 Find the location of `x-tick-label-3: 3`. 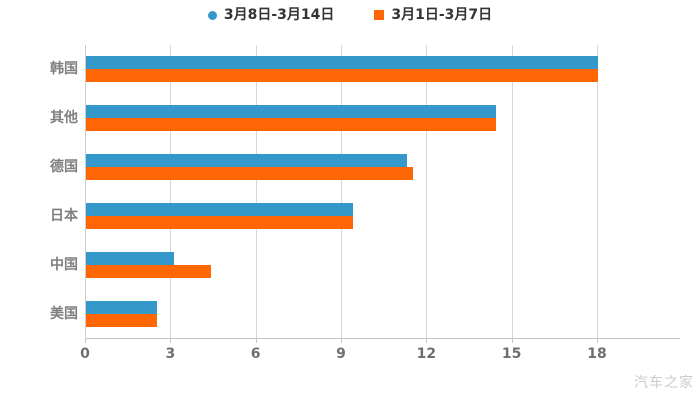

x-tick-label-3: 3 is located at coordinates (170, 354).